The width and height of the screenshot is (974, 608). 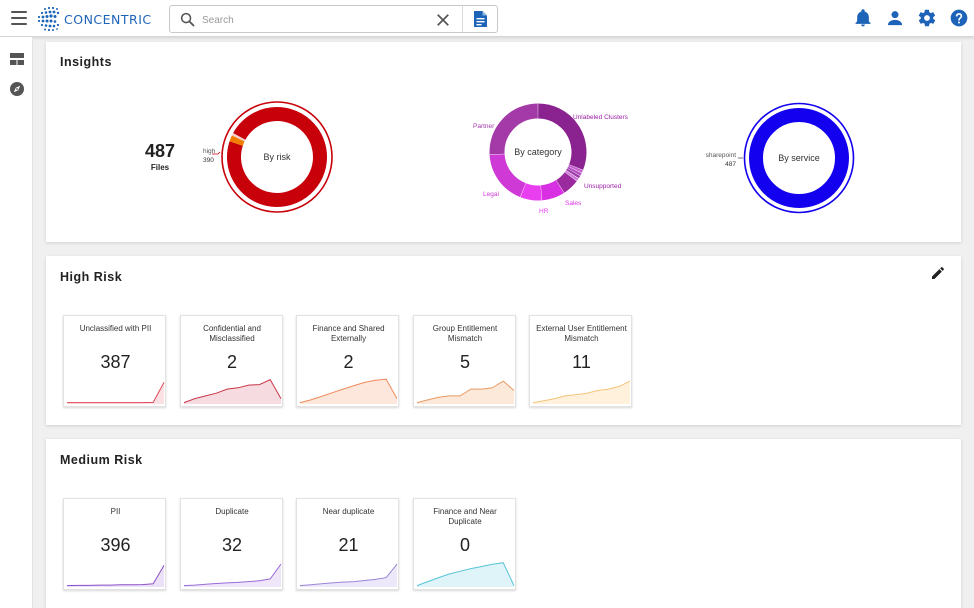 What do you see at coordinates (208, 160) in the screenshot?
I see `by-risk-callout-value: 390` at bounding box center [208, 160].